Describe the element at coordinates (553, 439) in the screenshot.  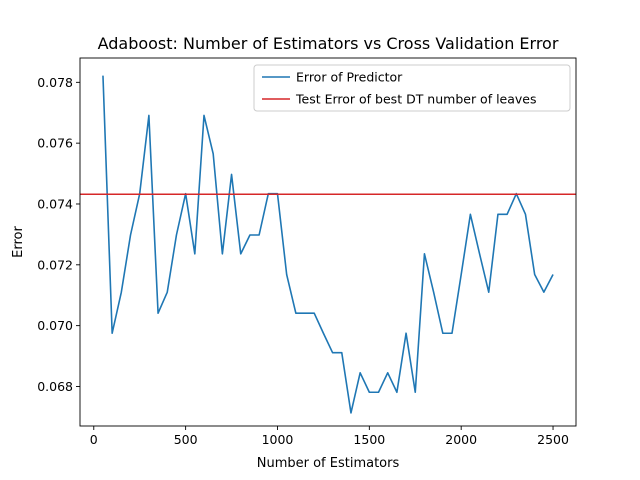
I see `x-tick-label: 2500` at that location.